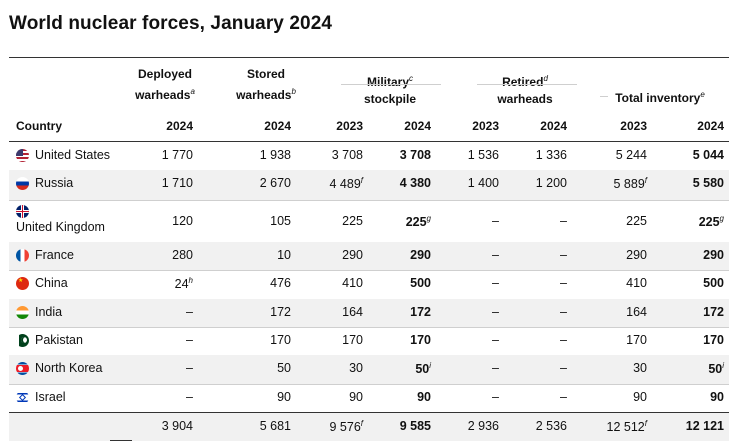 This screenshot has height=446, width=742. Describe the element at coordinates (280, 221) in the screenshot. I see `table-cell: 105` at that location.